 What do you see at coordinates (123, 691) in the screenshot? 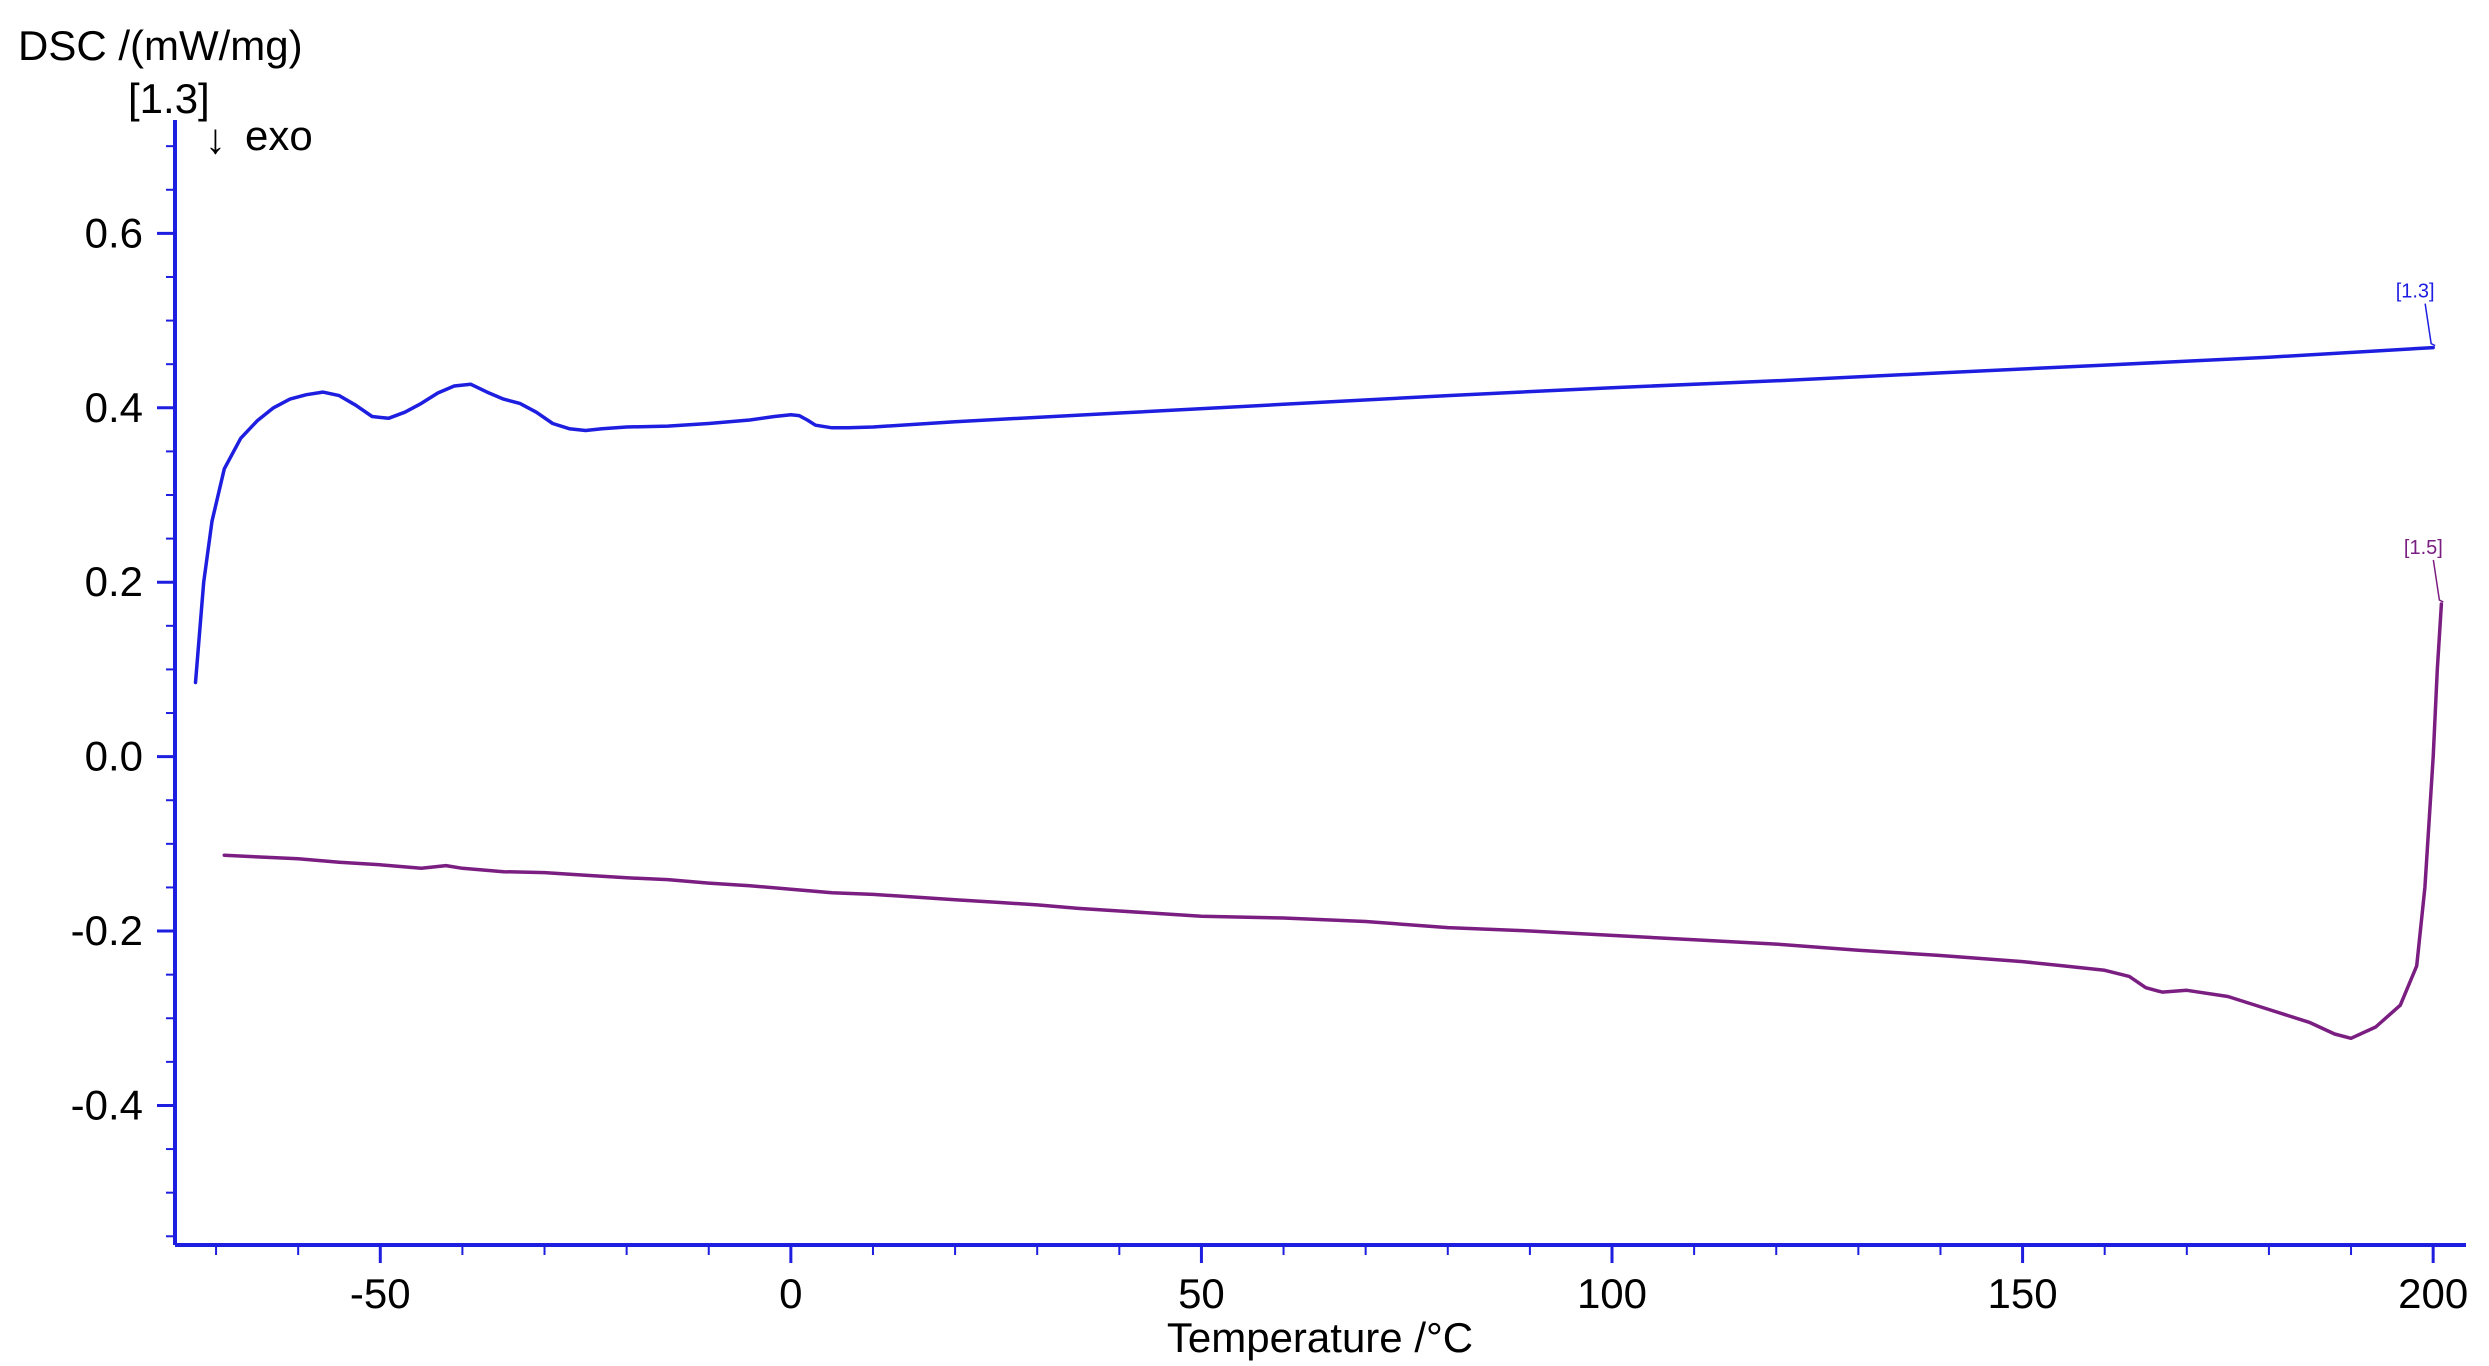
I see `y-ticks: 0.6 0.4 0.2 0.0 -0.2 -0.4` at bounding box center [123, 691].